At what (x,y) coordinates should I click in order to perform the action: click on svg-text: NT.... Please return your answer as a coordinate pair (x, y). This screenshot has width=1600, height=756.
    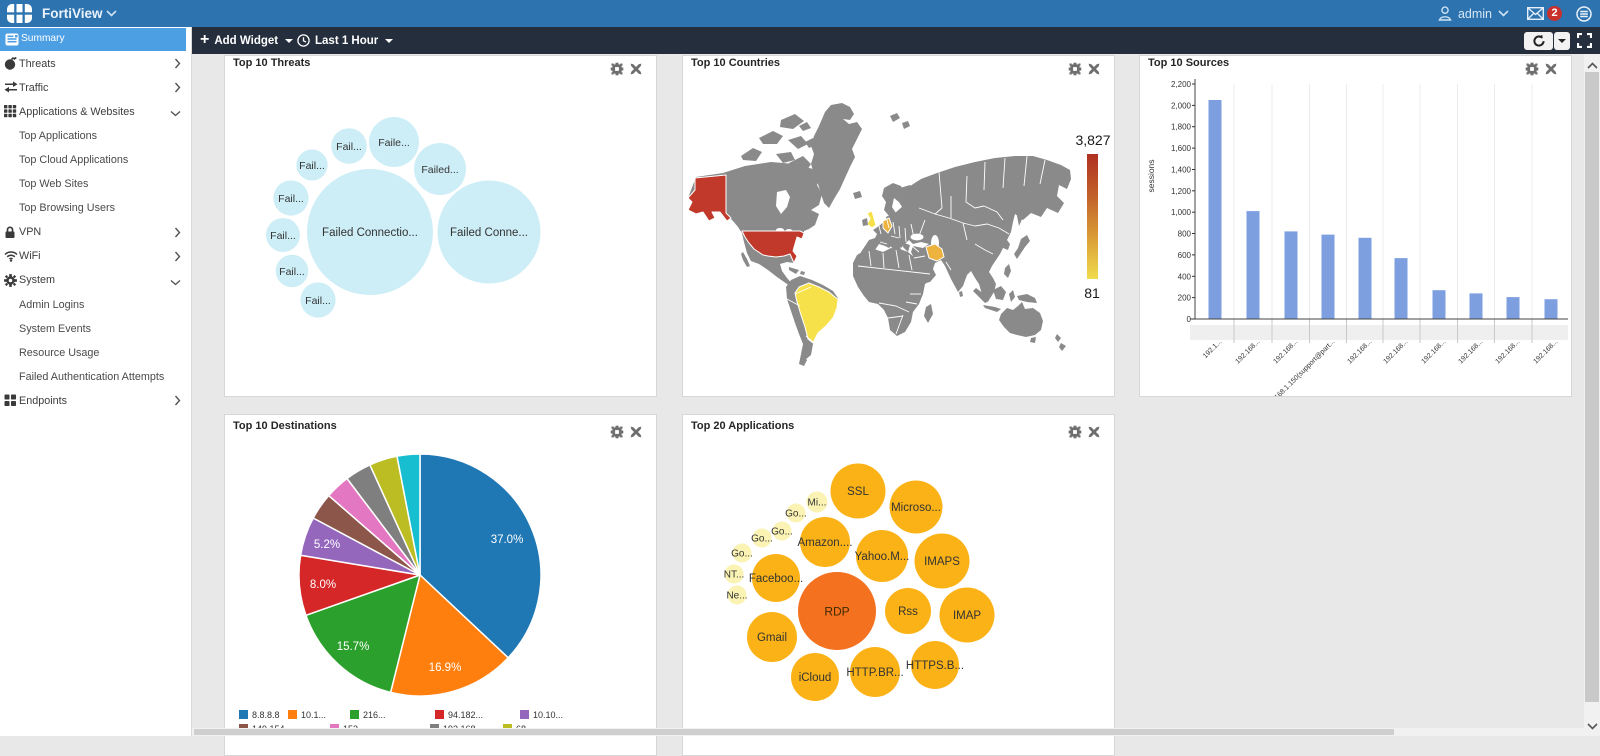
    Looking at the image, I should click on (734, 575).